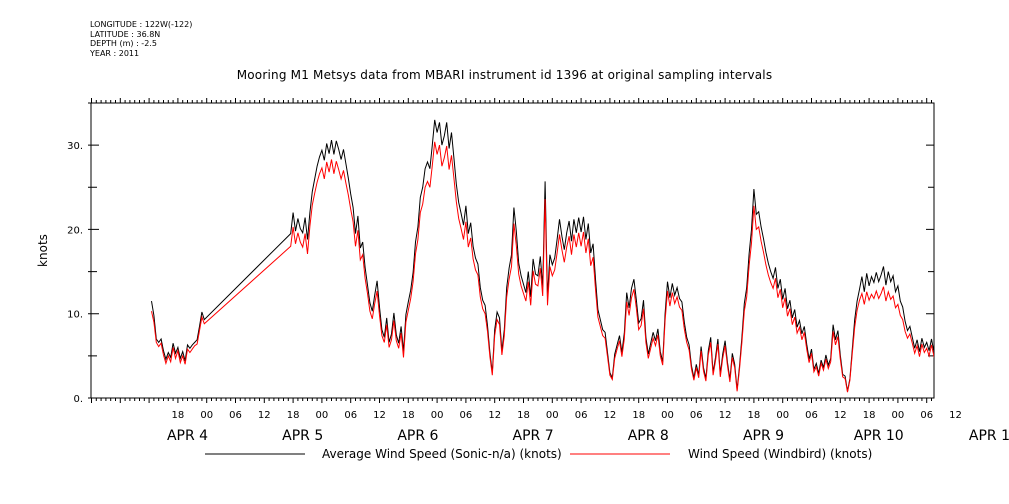 Image resolution: width=1009 pixels, height=504 pixels. Describe the element at coordinates (75, 315) in the screenshot. I see `y-tick-label: 10.` at that location.